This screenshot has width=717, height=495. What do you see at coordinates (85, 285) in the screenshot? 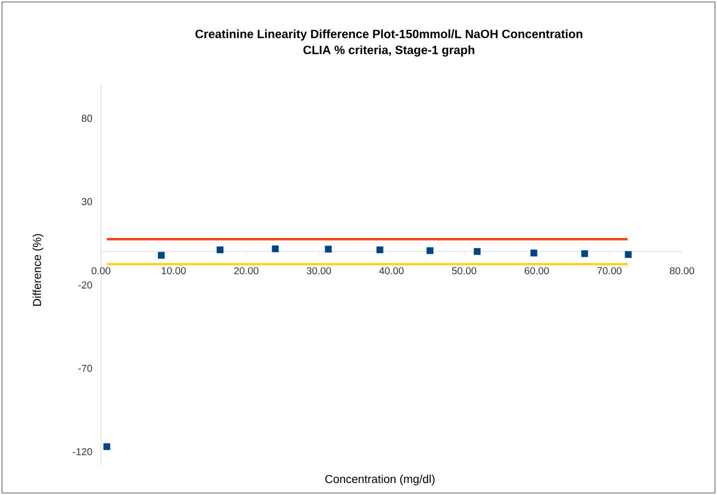
I see `y-tick-label: -20` at bounding box center [85, 285].